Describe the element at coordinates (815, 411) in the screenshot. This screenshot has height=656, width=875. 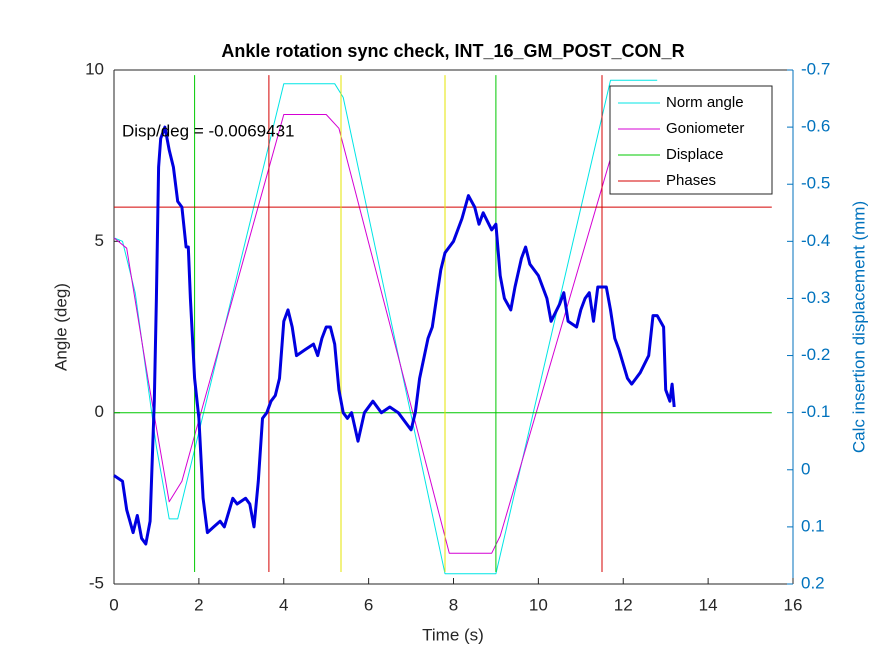
I see `y2-tick-label: -0.1` at that location.